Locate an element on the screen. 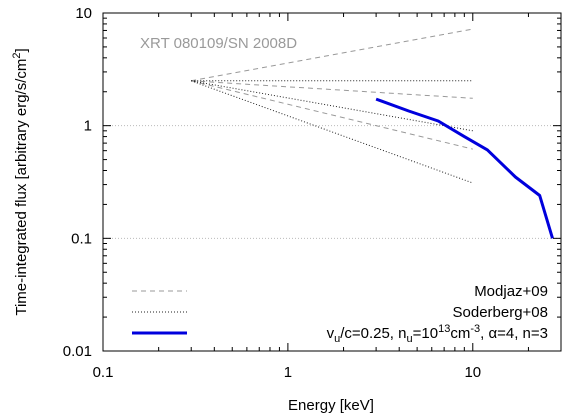 Image resolution: width=571 pixels, height=417 pixels. x-tick-label: 1 is located at coordinates (288, 372).